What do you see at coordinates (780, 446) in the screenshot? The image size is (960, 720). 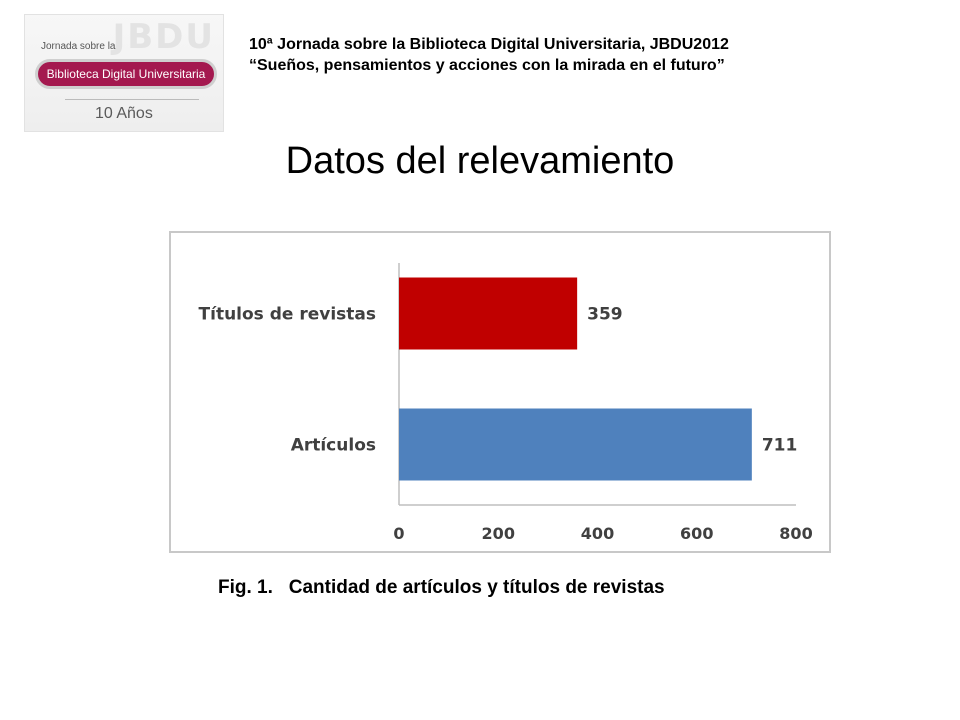 I see `data-label-2: 711` at bounding box center [780, 446].